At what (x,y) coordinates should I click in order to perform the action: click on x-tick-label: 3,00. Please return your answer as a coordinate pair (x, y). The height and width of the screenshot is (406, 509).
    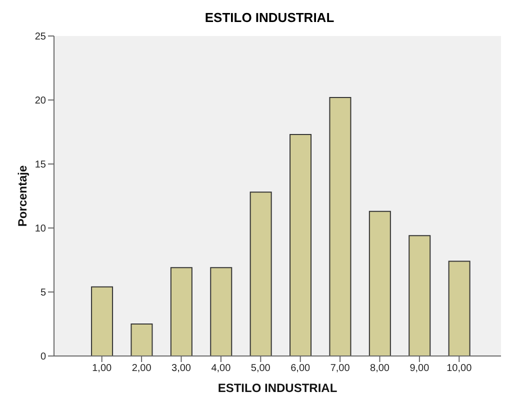
    Looking at the image, I should click on (182, 368).